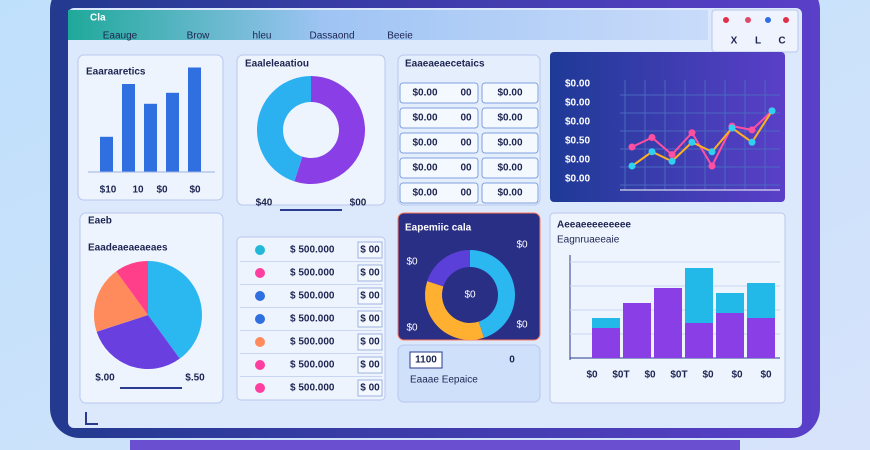  I want to click on donut-label: $40, so click(264, 203).